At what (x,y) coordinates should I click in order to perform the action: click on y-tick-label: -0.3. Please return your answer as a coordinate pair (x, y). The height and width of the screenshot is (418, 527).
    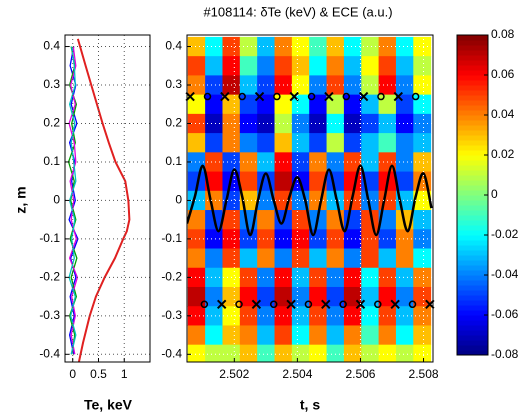
    Looking at the image, I should click on (171, 315).